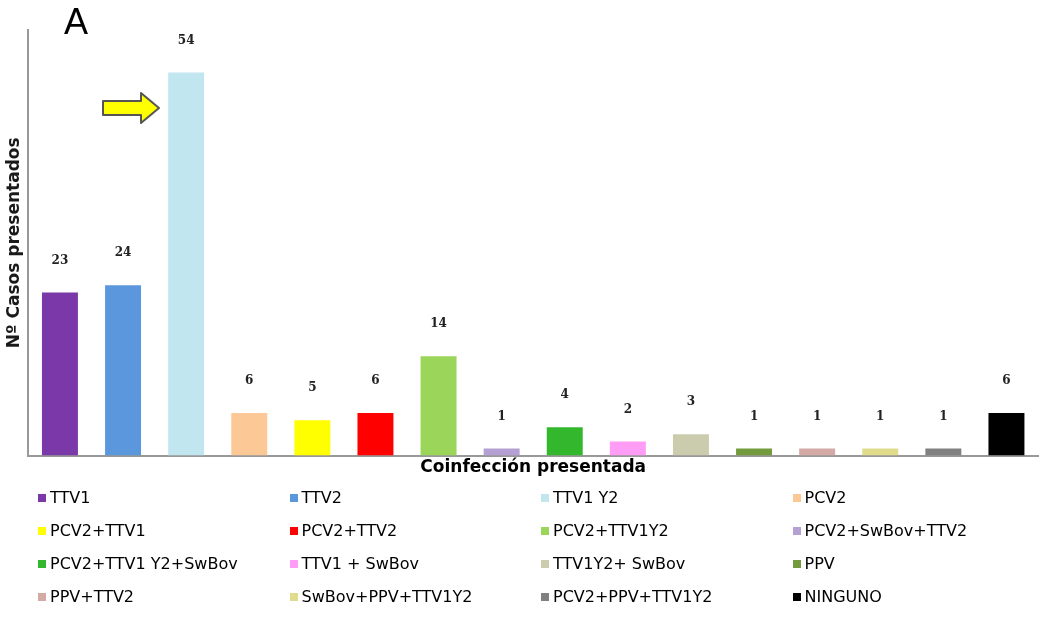 This screenshot has width=1044, height=636. I want to click on legend-label: PCV2+SwBov+TTV2, so click(886, 530).